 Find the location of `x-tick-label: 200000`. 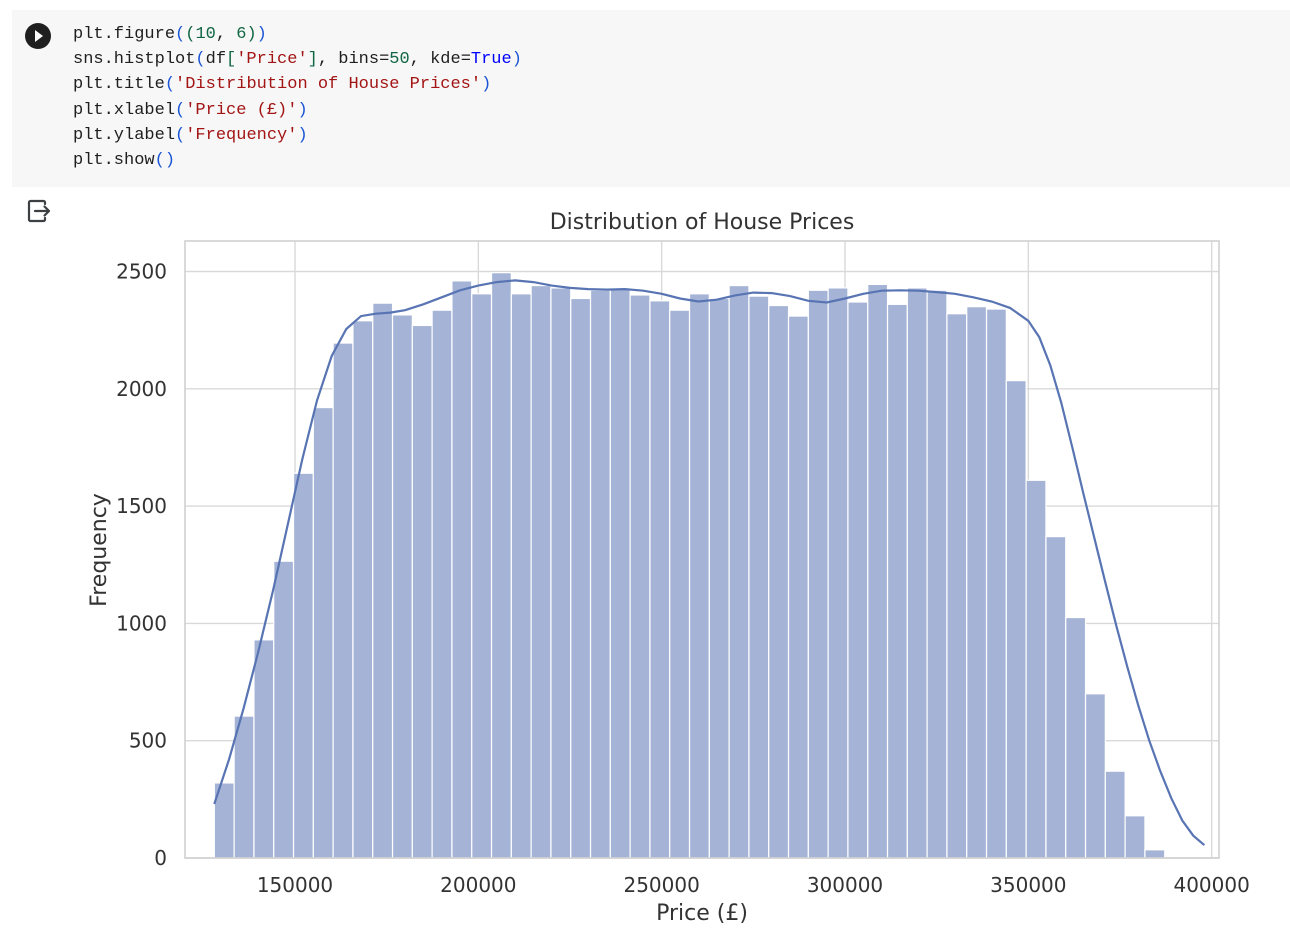

x-tick-label: 200000 is located at coordinates (478, 885).